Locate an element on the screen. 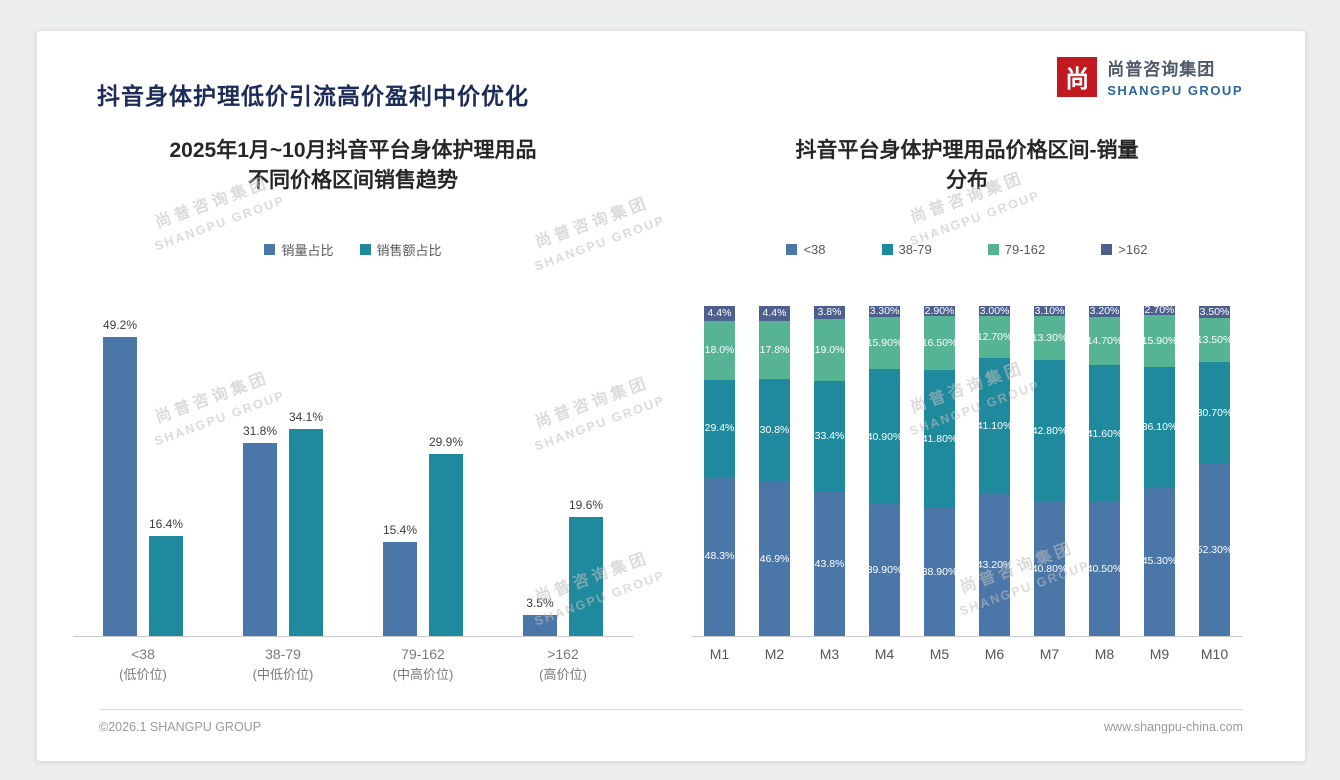 This screenshot has width=1340, height=780. month-label: M2 is located at coordinates (774, 654).